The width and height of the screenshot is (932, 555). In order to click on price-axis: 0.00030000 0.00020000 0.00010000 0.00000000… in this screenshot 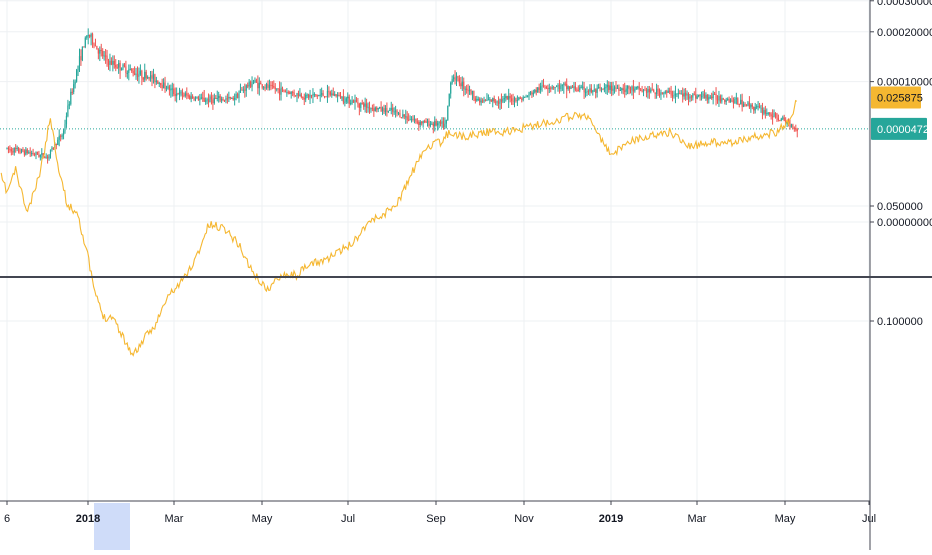, I will do `click(901, 114)`.